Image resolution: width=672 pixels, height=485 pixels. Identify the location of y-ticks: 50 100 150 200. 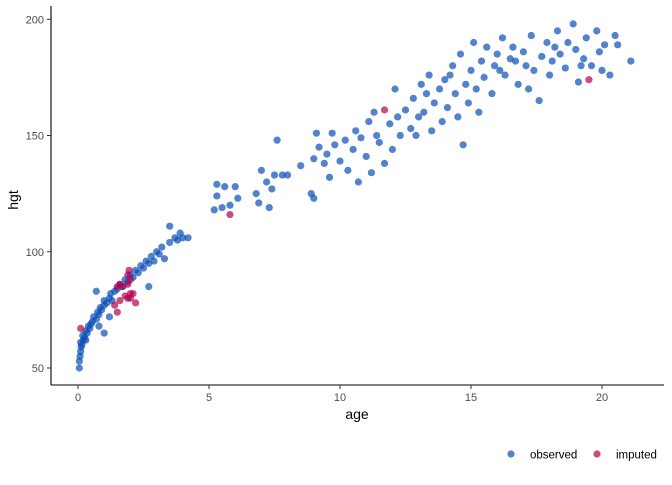
(38, 194).